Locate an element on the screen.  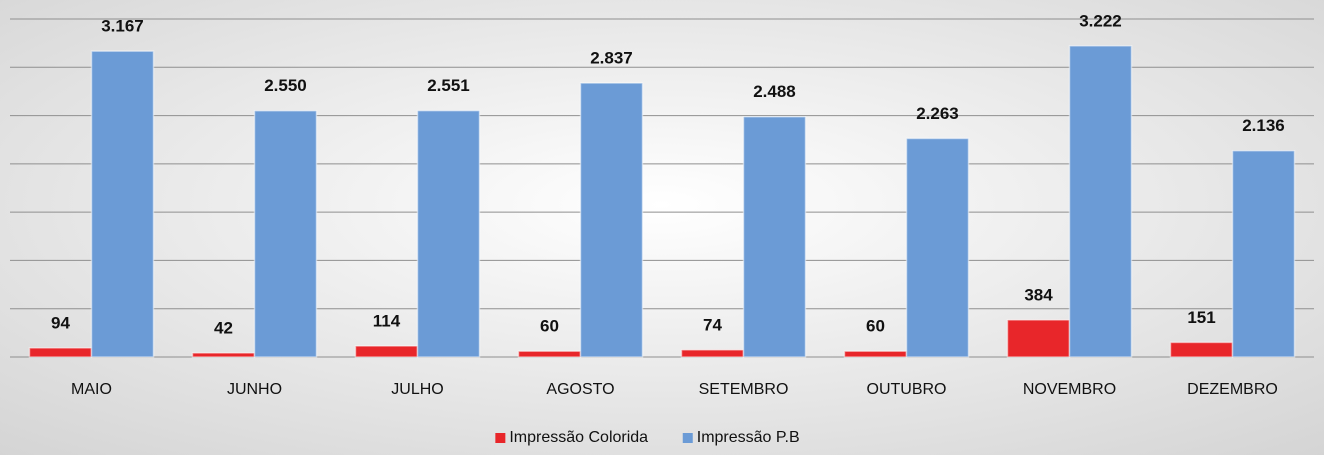
value-label: 2.136 is located at coordinates (1263, 125).